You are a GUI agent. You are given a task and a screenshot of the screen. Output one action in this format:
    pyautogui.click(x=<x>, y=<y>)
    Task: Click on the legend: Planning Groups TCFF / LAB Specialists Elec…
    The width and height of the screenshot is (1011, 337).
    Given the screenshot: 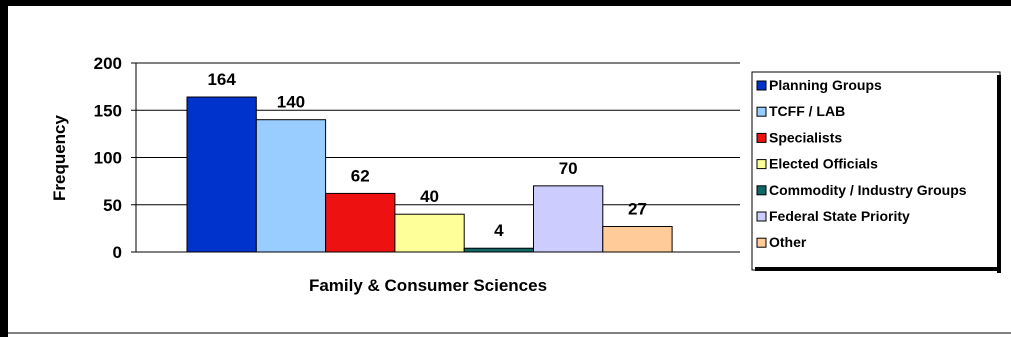 What is the action you would take?
    pyautogui.click(x=876, y=172)
    